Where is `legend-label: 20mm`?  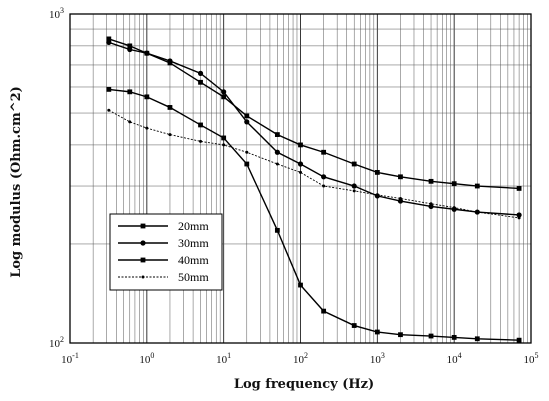
legend-label: 20mm is located at coordinates (193, 226).